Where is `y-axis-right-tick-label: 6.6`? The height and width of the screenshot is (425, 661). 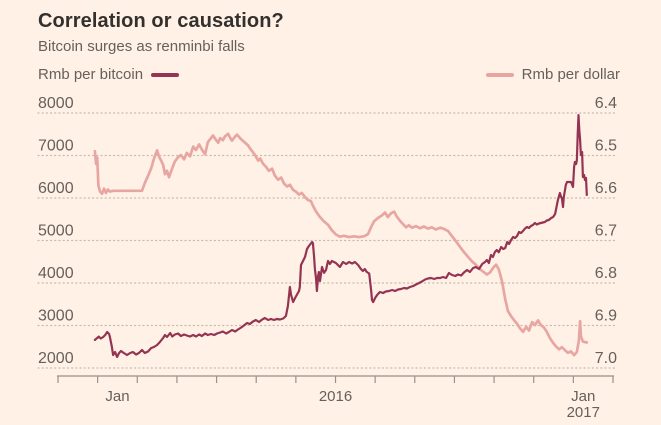 y-axis-right-tick-label: 6.6 is located at coordinates (606, 188).